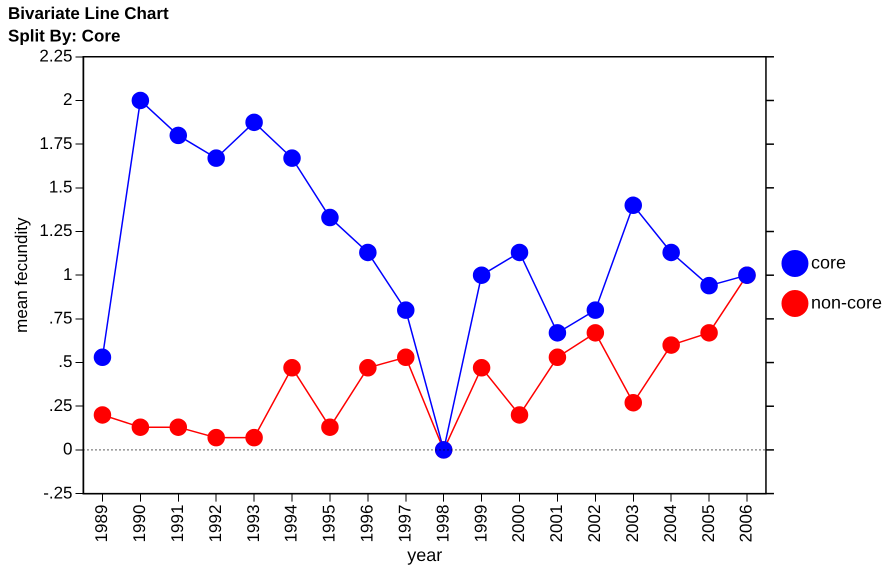 This screenshot has width=896, height=571. Describe the element at coordinates (67, 100) in the screenshot. I see `y-tick-label: 2` at that location.